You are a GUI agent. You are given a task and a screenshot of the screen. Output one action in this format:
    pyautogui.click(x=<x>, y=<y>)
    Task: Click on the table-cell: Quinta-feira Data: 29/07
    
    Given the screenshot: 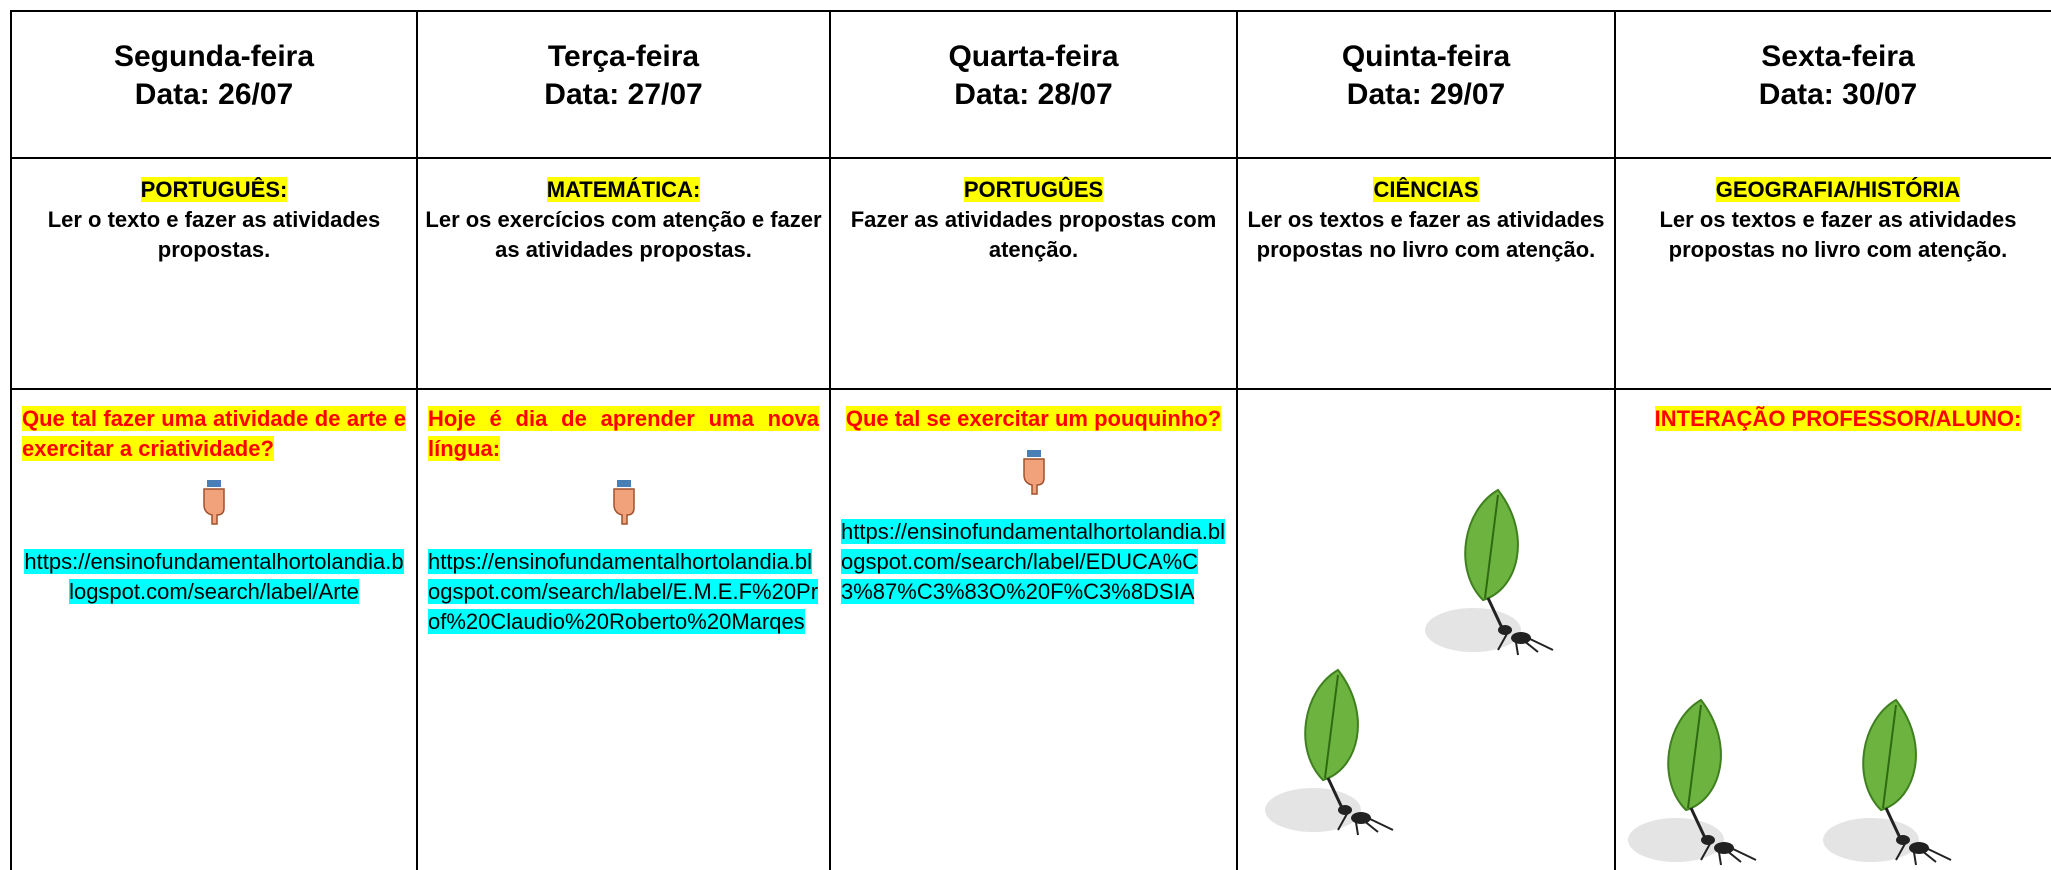 What is the action you would take?
    pyautogui.click(x=1425, y=83)
    